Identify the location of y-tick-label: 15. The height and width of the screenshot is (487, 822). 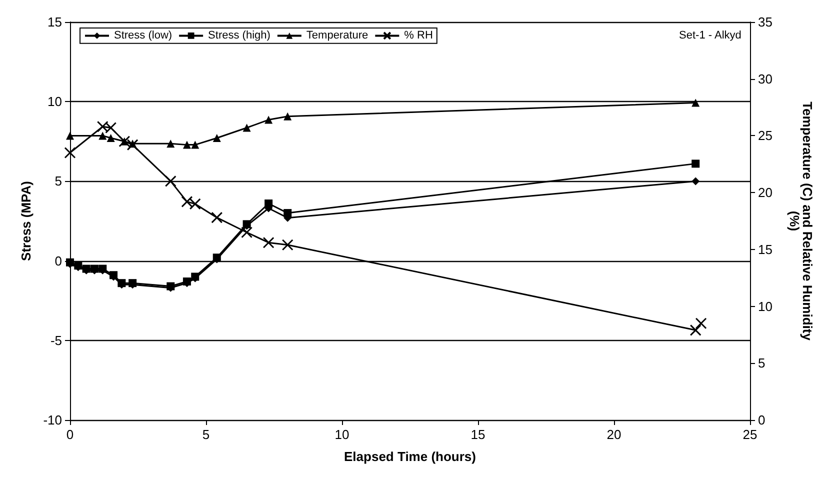
(55, 22).